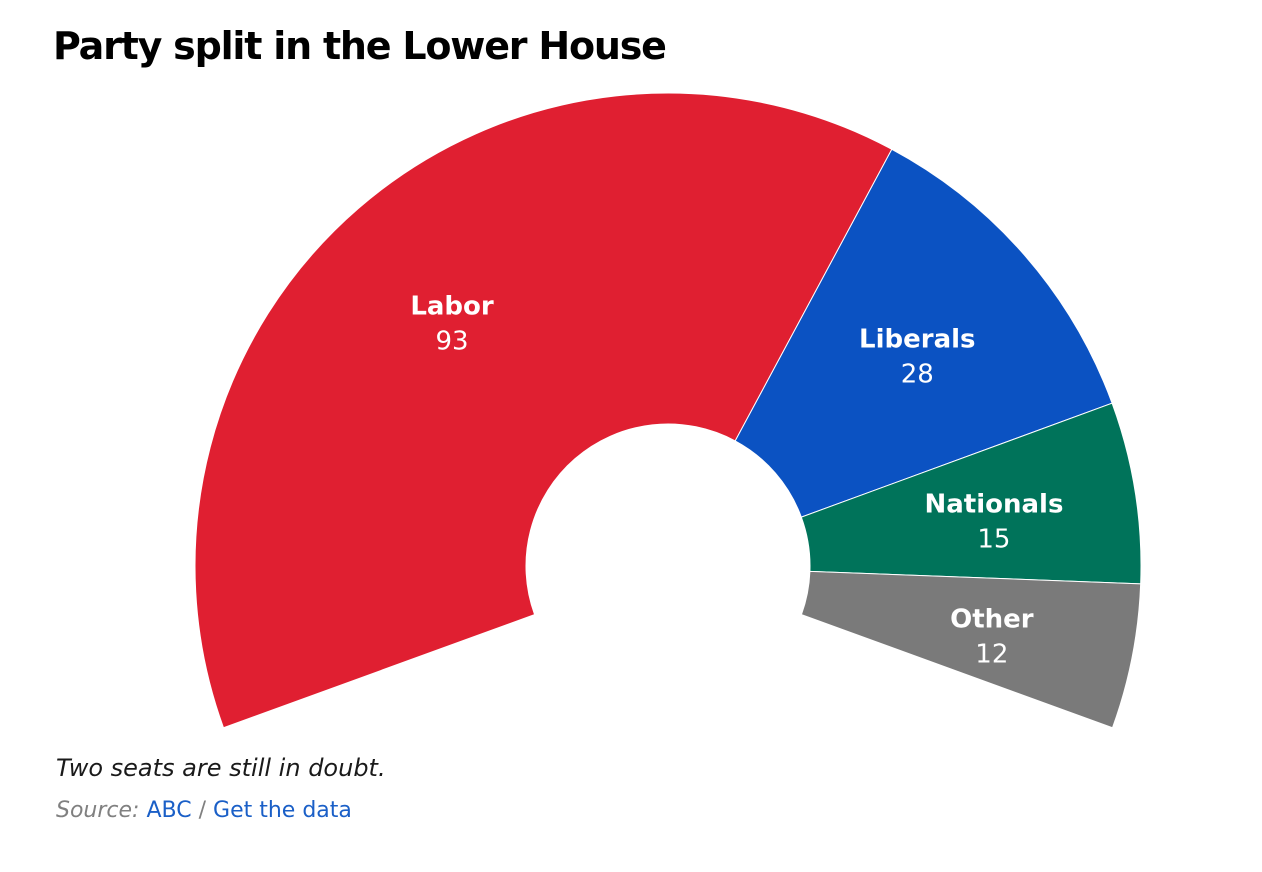  I want to click on value-other: 12, so click(991, 654).